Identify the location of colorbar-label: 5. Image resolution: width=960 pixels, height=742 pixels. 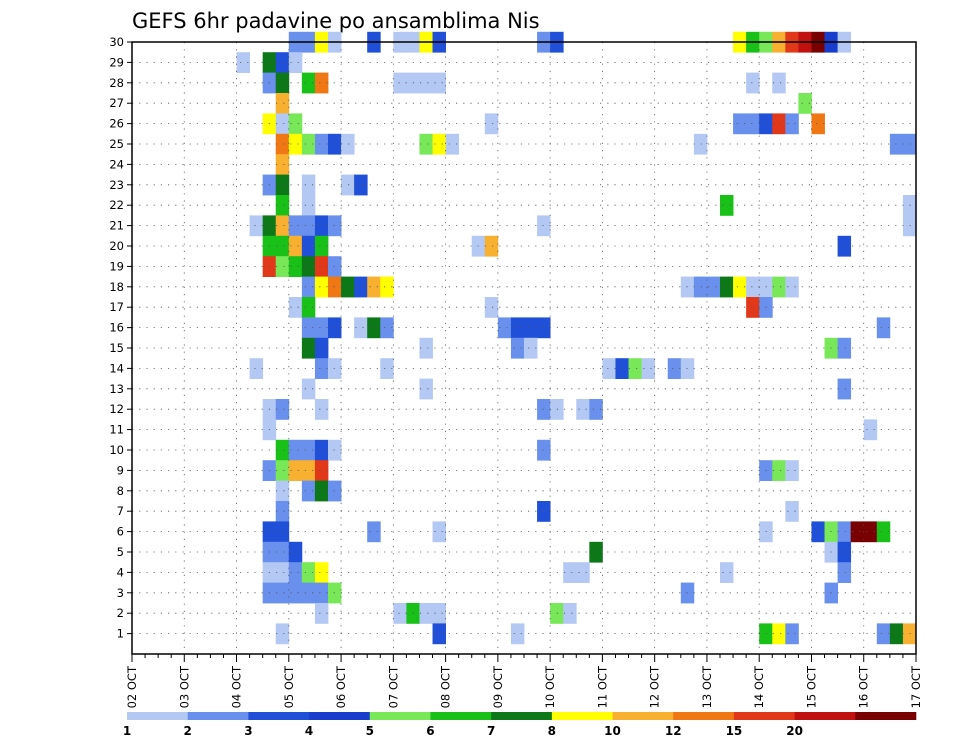
(370, 731).